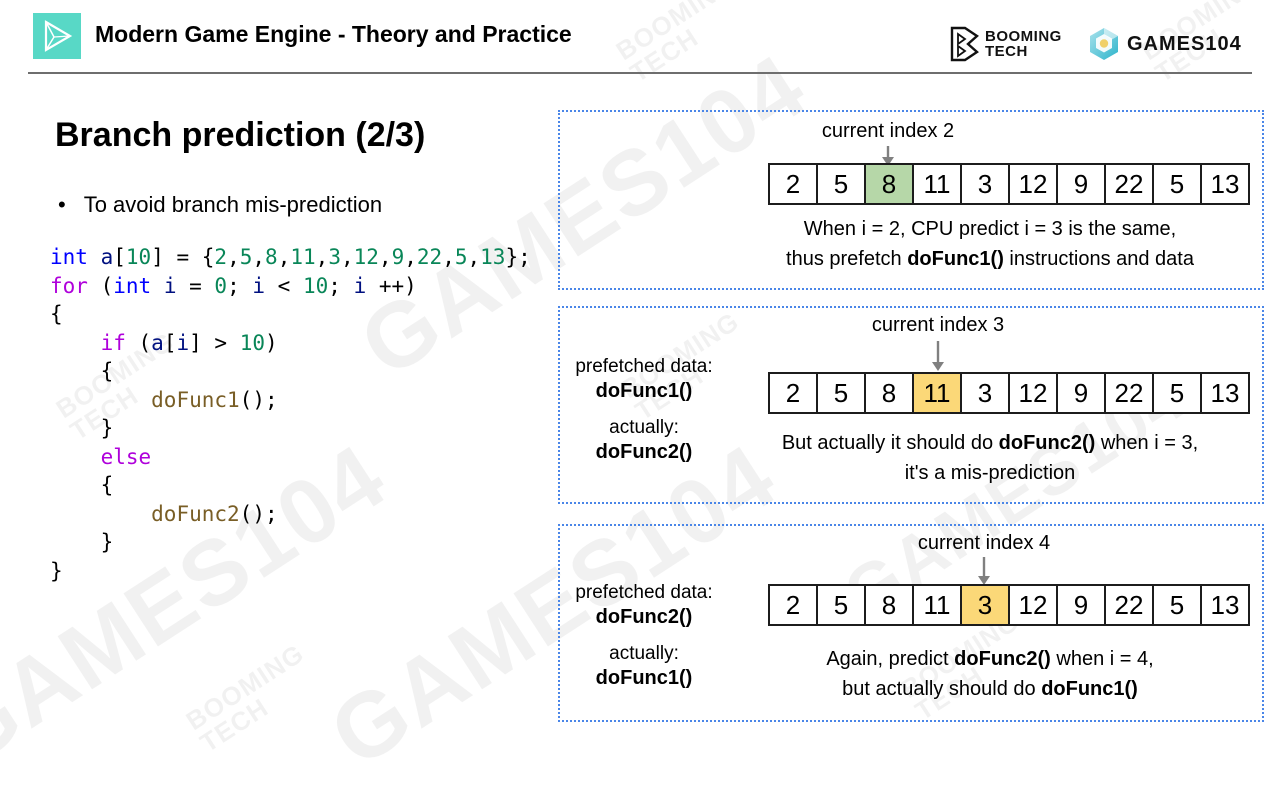  What do you see at coordinates (333, 34) in the screenshot?
I see `header-title: Modern Game Engine - Theory and Practice` at bounding box center [333, 34].